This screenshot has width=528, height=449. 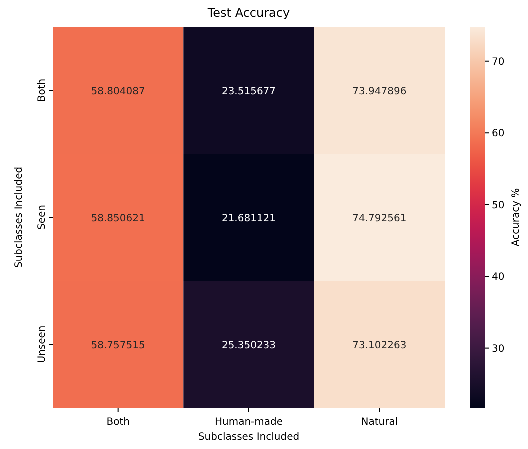 I want to click on color-bar-title: Accuracy %, so click(x=516, y=217).